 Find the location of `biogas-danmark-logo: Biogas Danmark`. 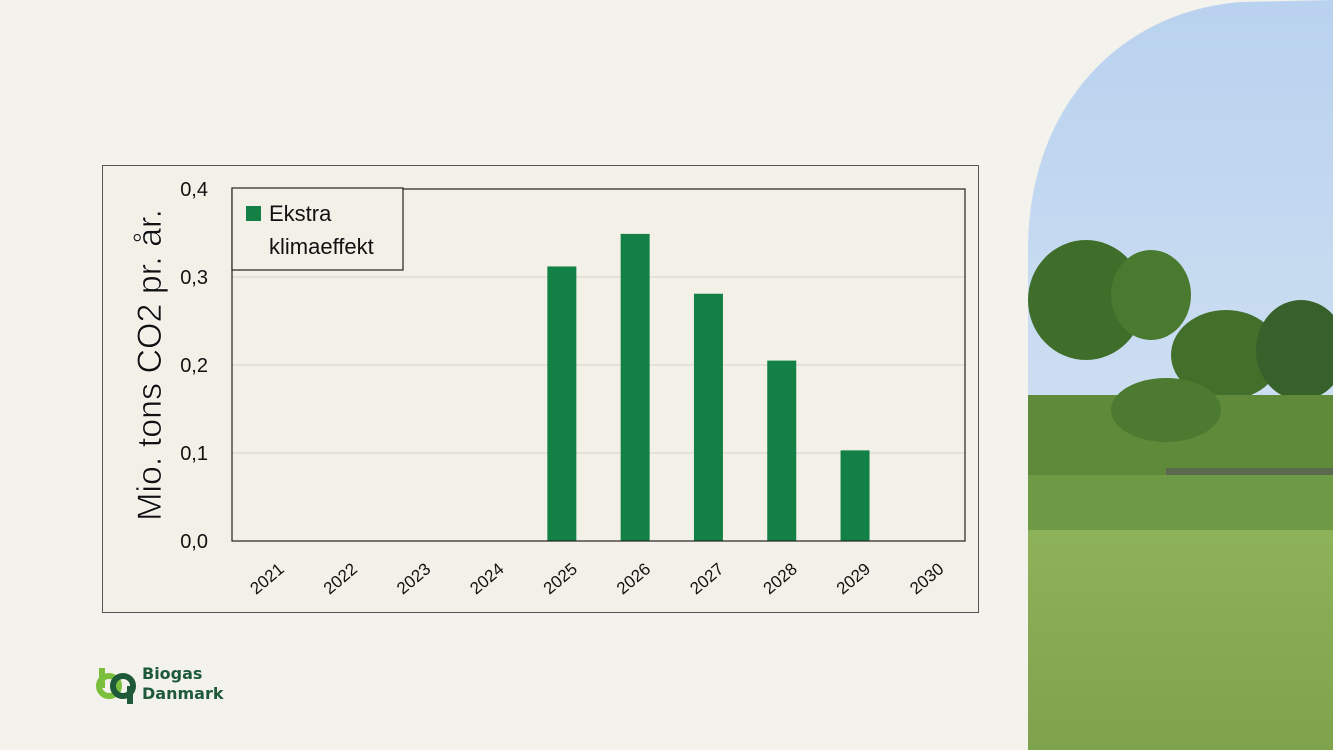

biogas-danmark-logo: Biogas Danmark is located at coordinates (166, 686).